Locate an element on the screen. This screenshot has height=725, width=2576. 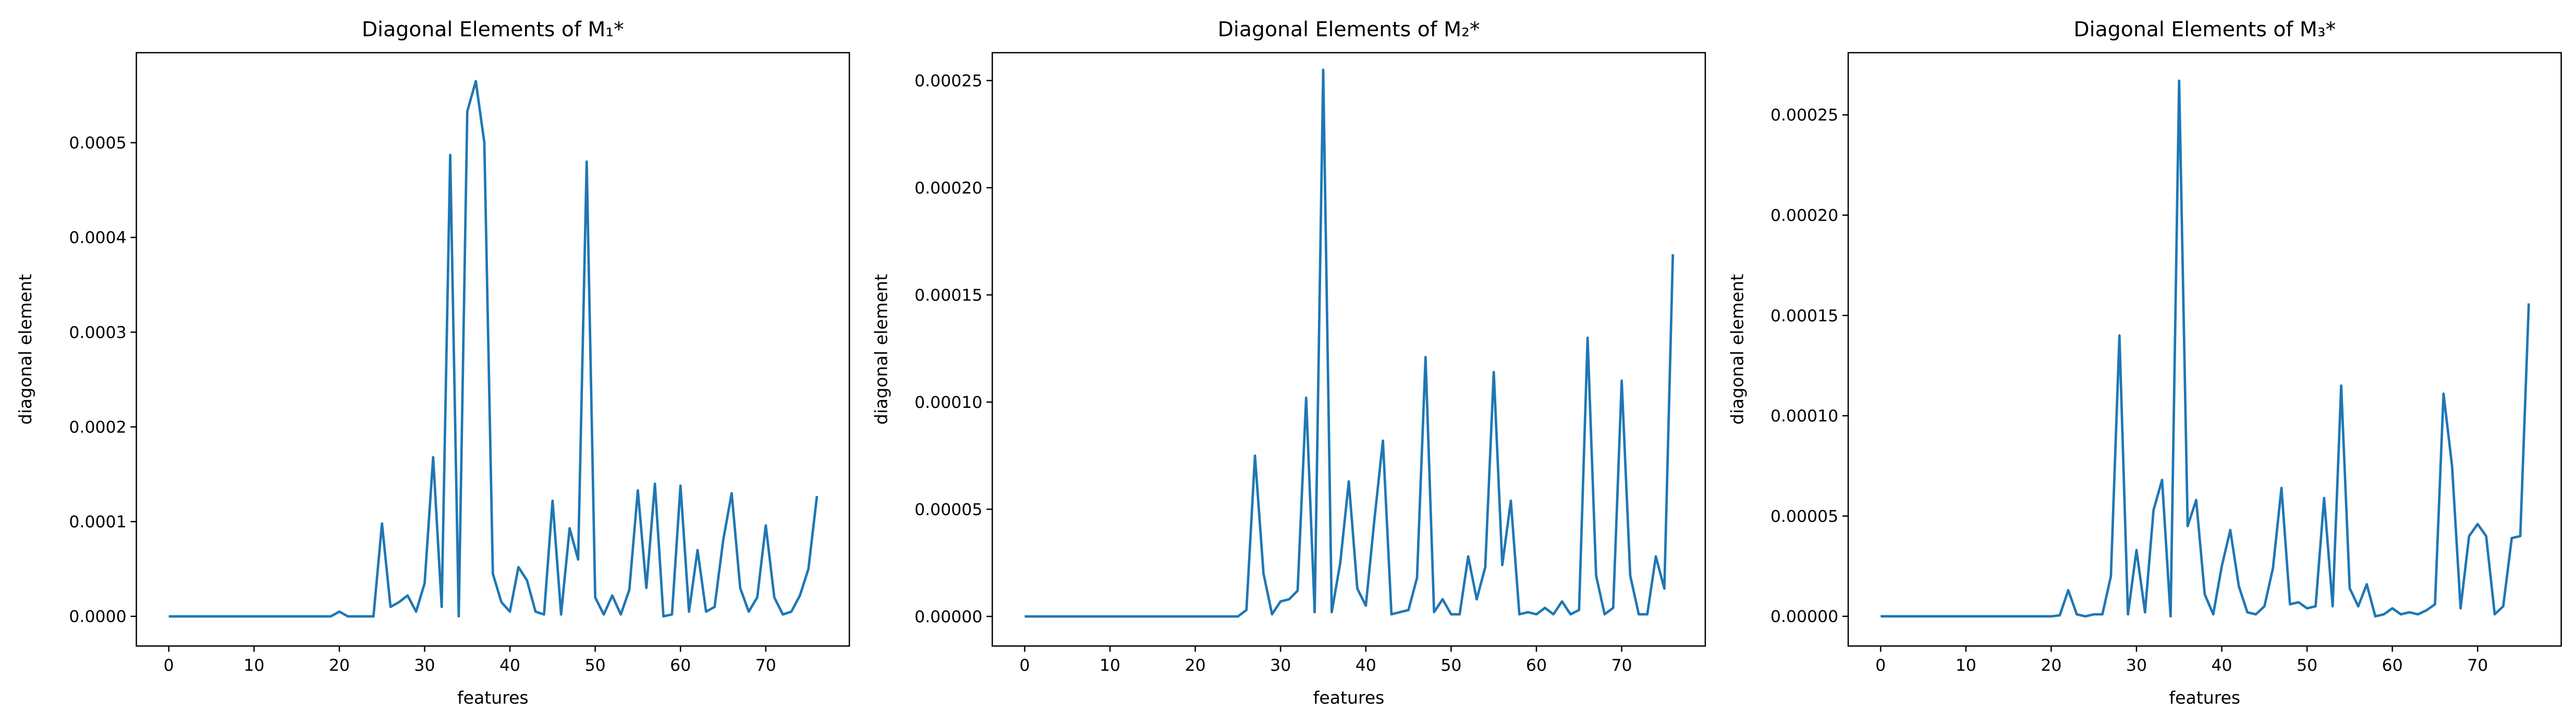
y-tick-label: 0.0002 is located at coordinates (97, 427).